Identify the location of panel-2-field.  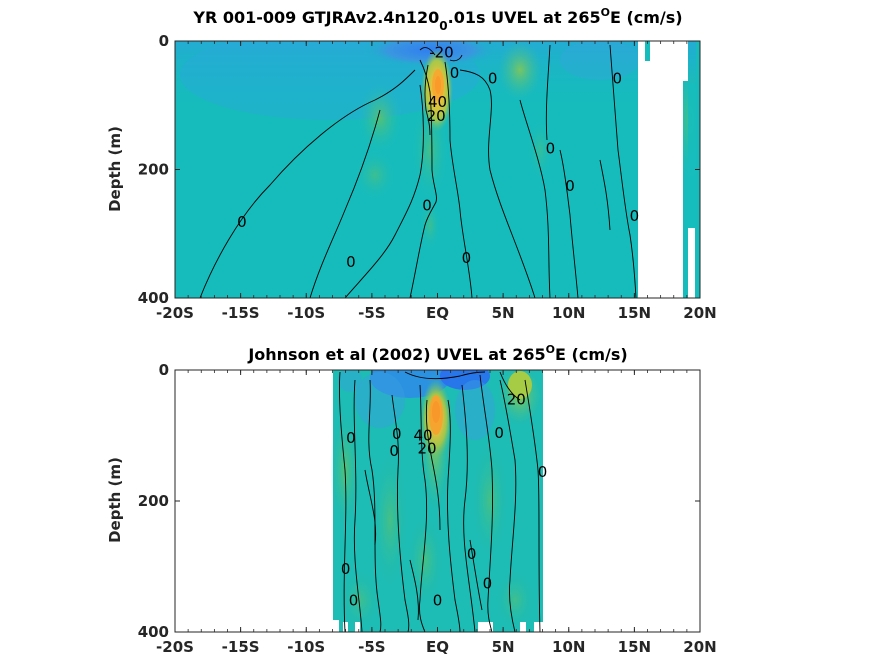
(436, 501).